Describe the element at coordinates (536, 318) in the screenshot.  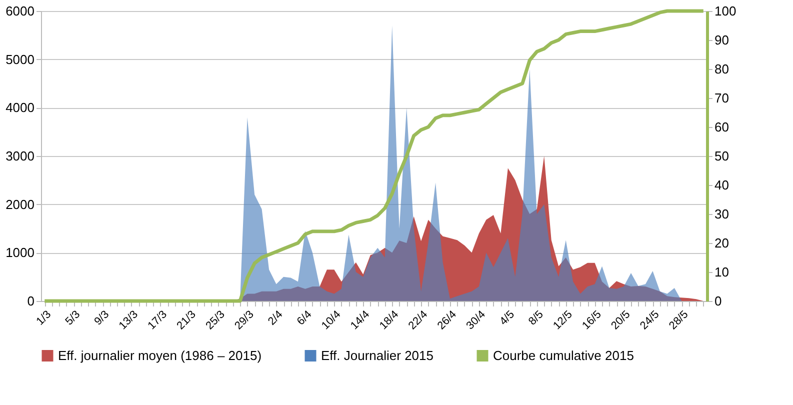
I see `x-tick-label: 8/5` at that location.